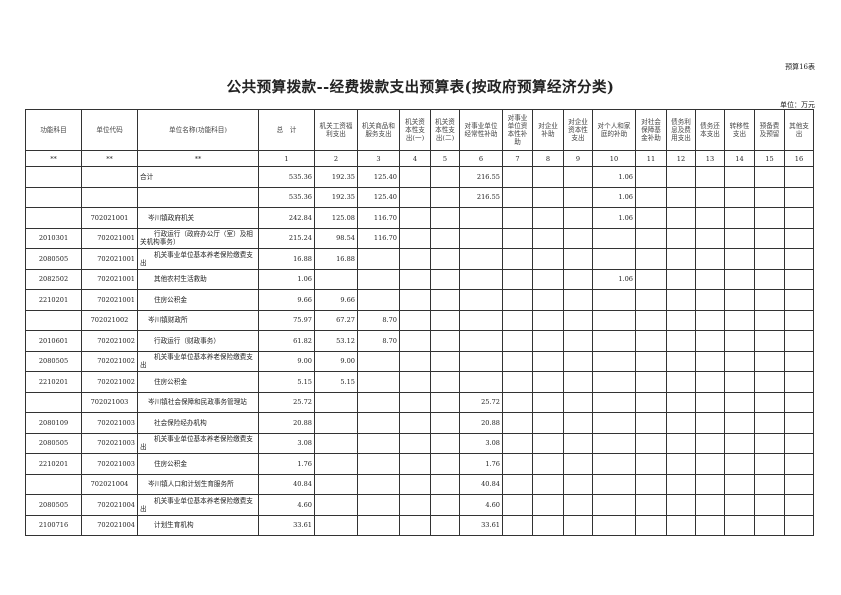 The width and height of the screenshot is (841, 595). I want to click on column-header: 对事业单位经常性补助, so click(481, 130).